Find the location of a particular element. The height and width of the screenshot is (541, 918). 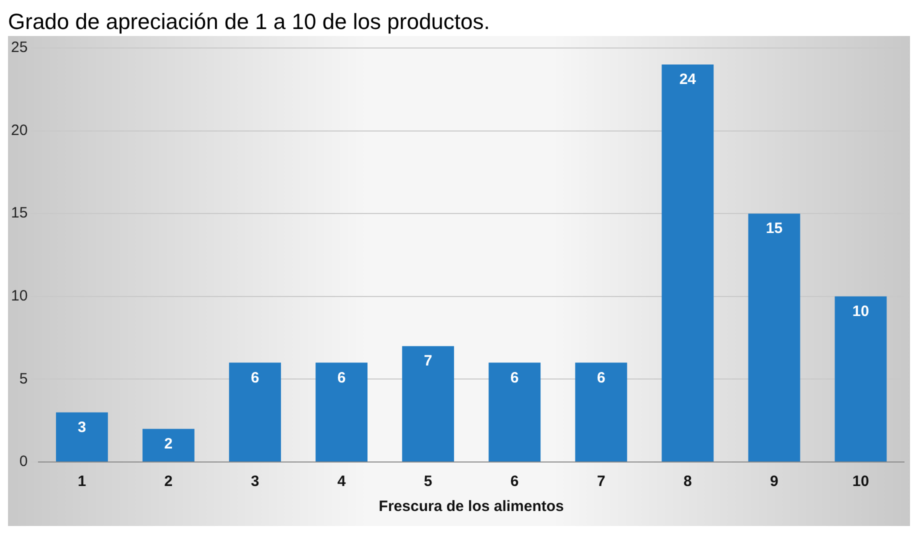

y-tick-label: 20 is located at coordinates (19, 130).